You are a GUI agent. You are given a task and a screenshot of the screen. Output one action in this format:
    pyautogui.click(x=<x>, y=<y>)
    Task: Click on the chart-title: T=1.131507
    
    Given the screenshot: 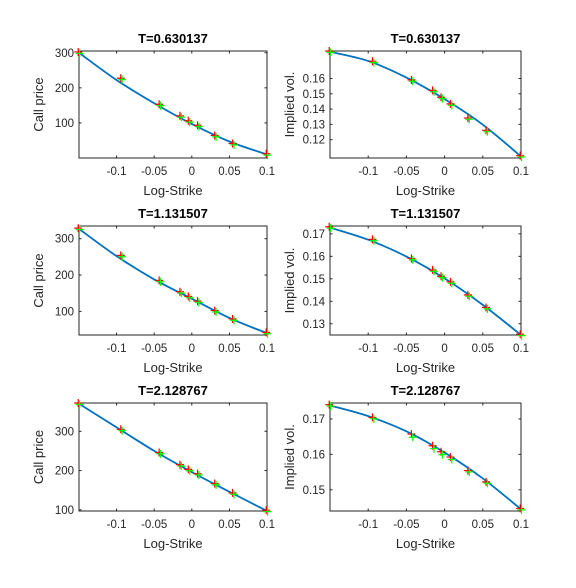 What is the action you would take?
    pyautogui.click(x=426, y=213)
    